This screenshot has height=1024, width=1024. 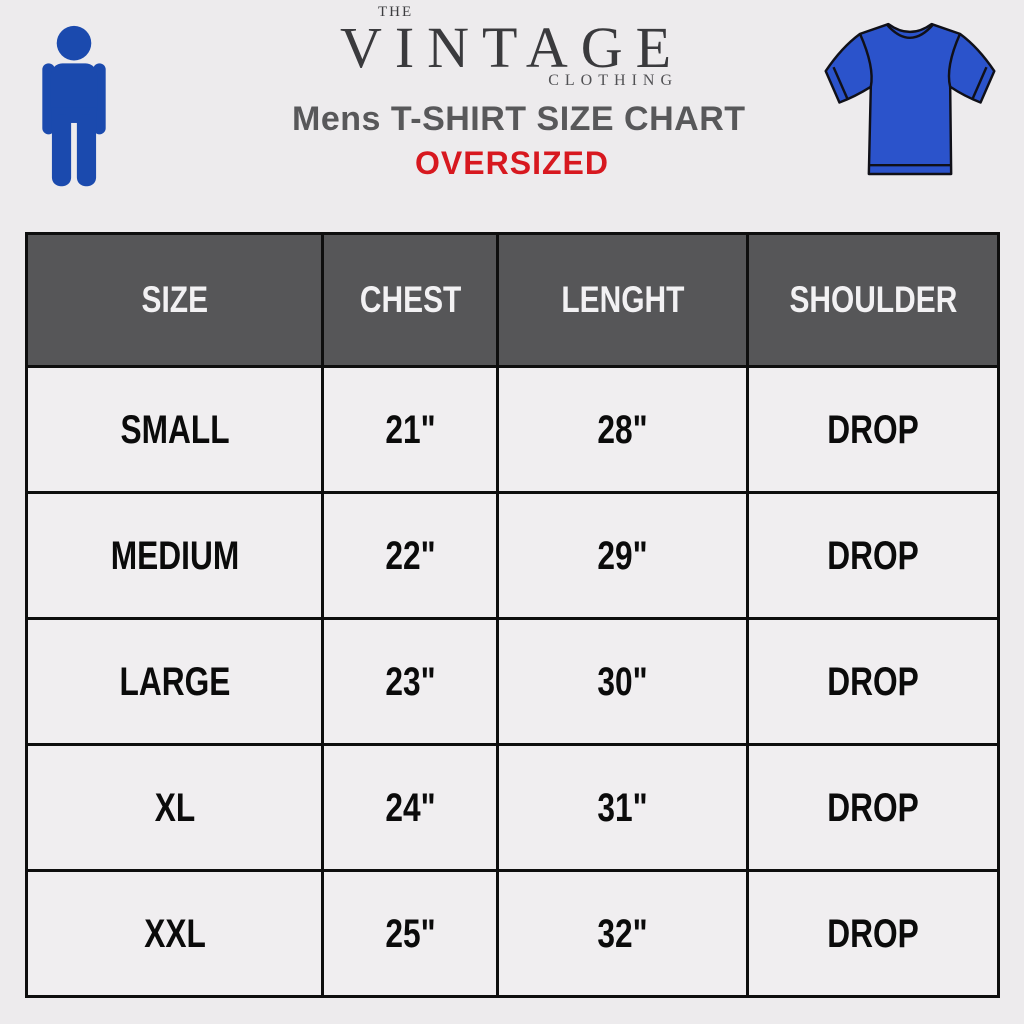 I want to click on value-cell-label: 32", so click(x=622, y=933).